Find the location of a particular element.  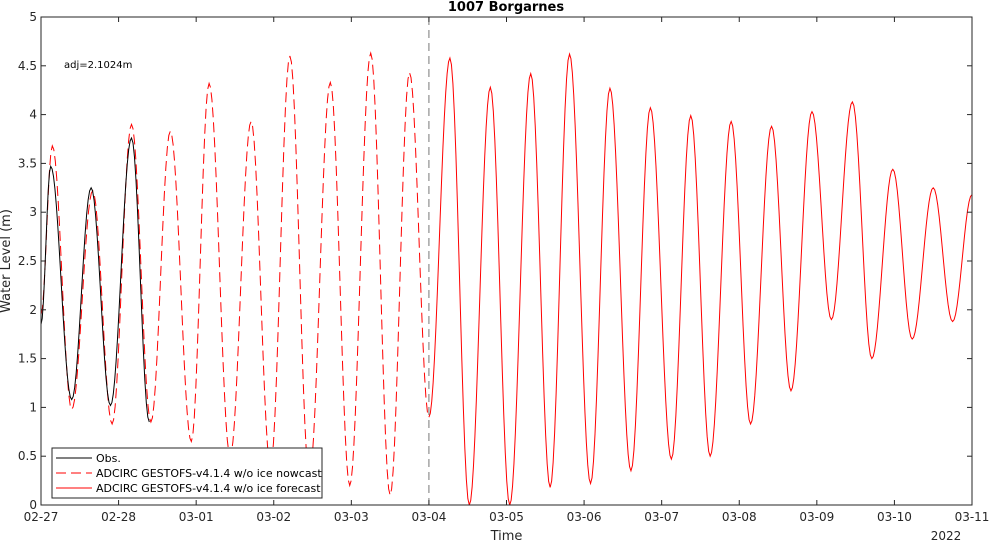

y-tick-label: 4.5 is located at coordinates (27, 66).